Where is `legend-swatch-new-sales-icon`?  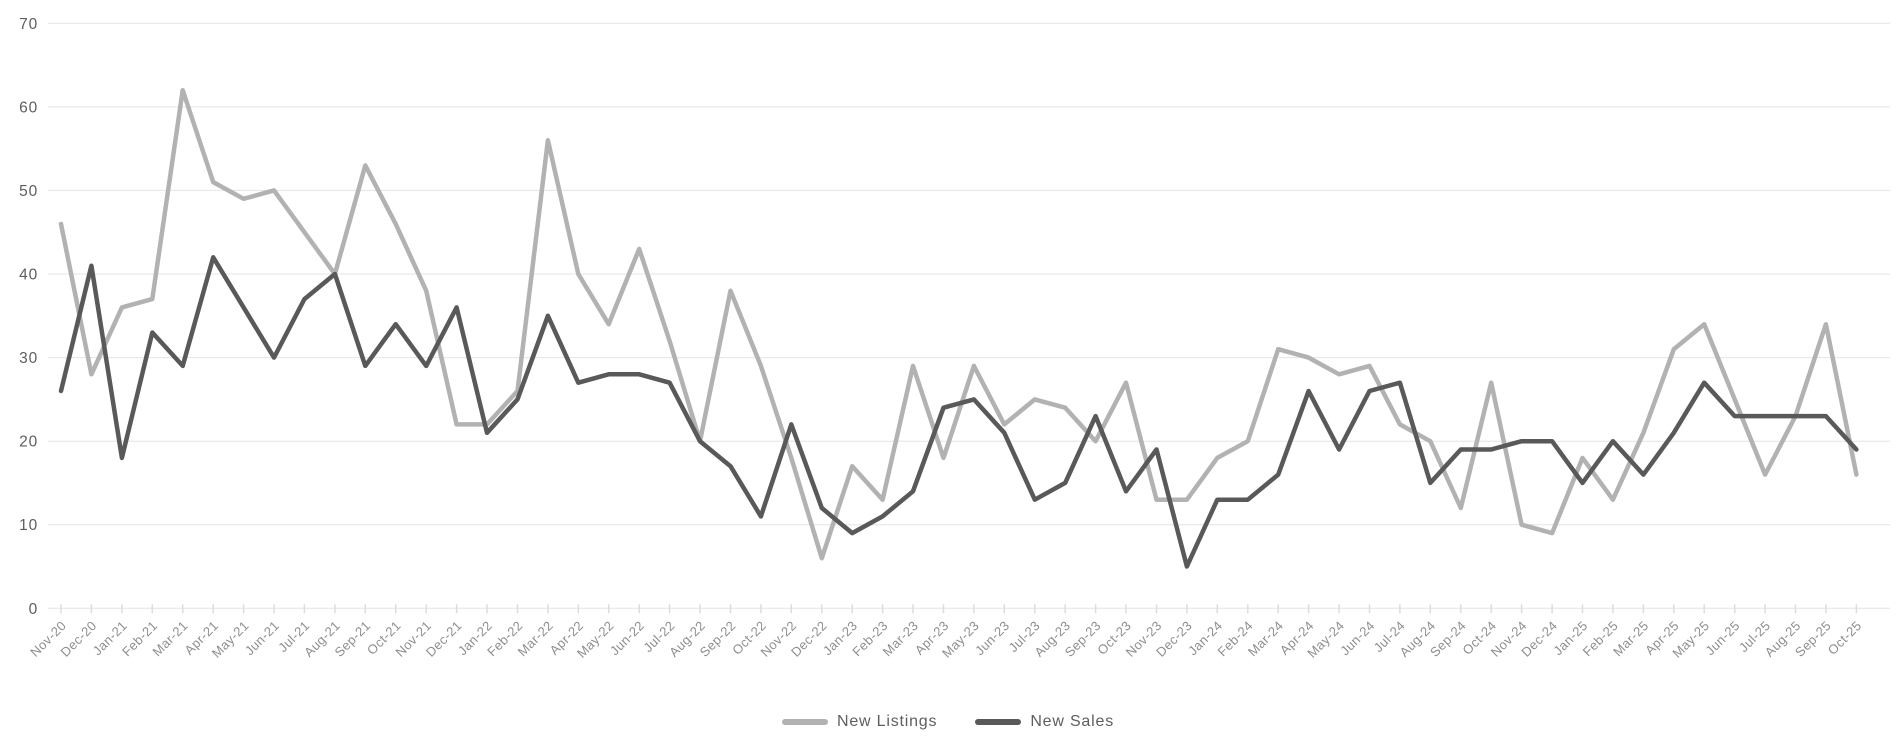
legend-swatch-new-sales-icon is located at coordinates (998, 722).